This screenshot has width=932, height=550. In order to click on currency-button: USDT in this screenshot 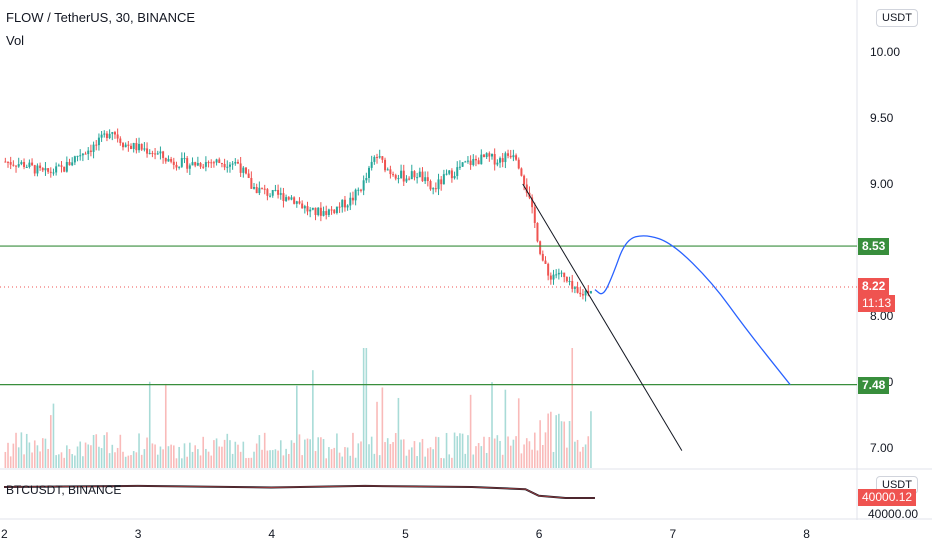, I will do `click(897, 18)`.